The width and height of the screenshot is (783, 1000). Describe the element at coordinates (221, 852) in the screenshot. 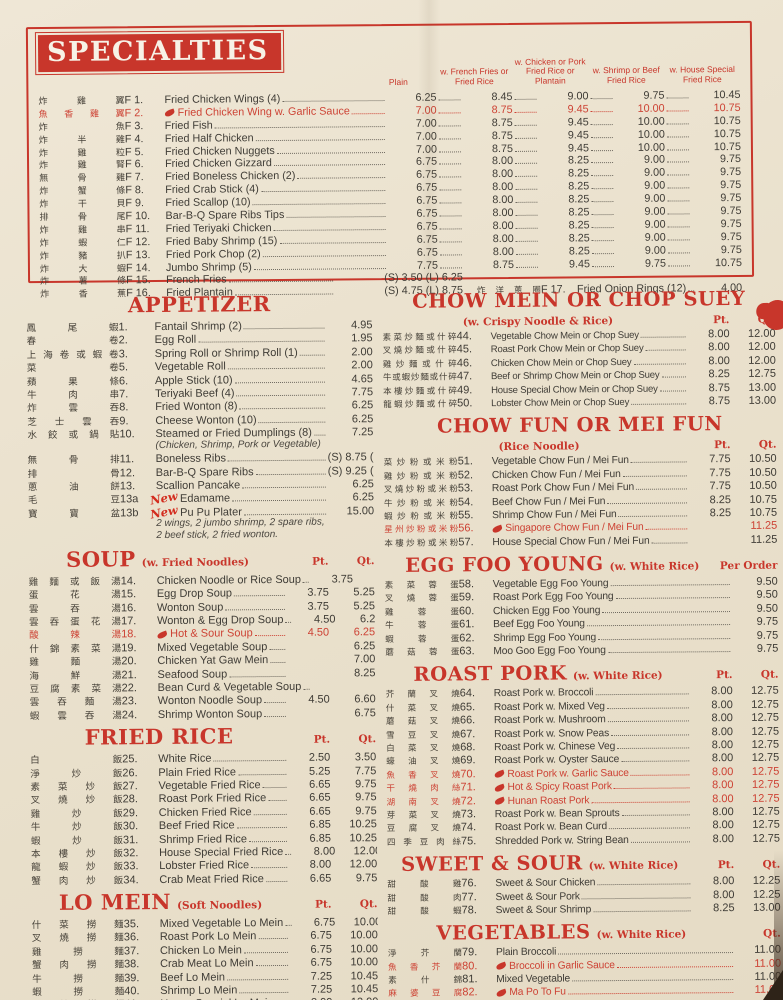

I see `item-name: House Special Fried Rice` at that location.